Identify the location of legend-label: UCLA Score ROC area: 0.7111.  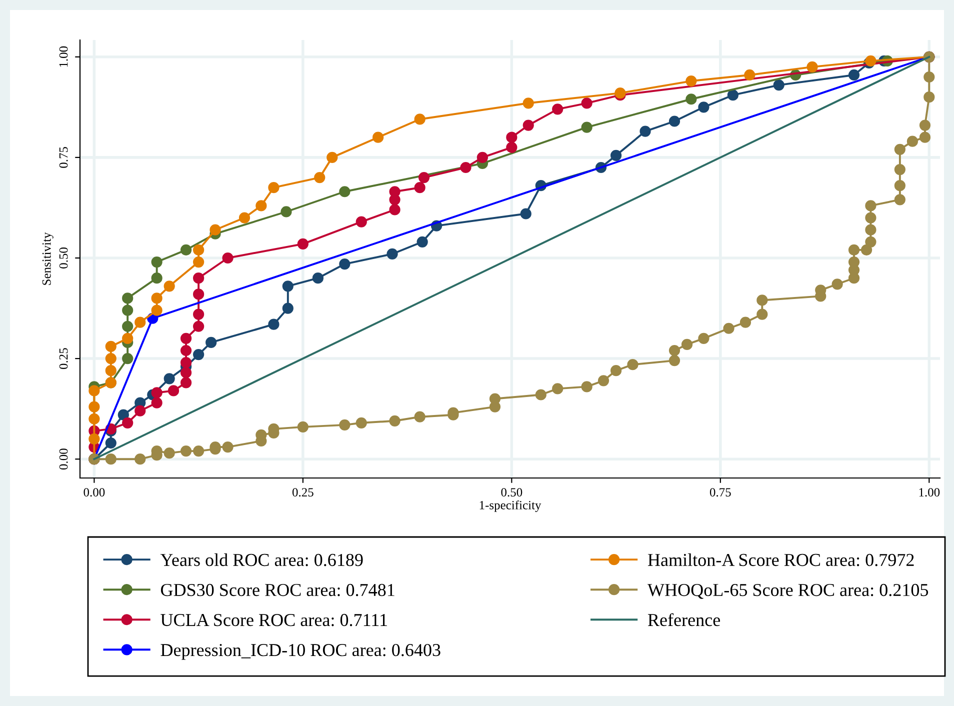
(273, 620).